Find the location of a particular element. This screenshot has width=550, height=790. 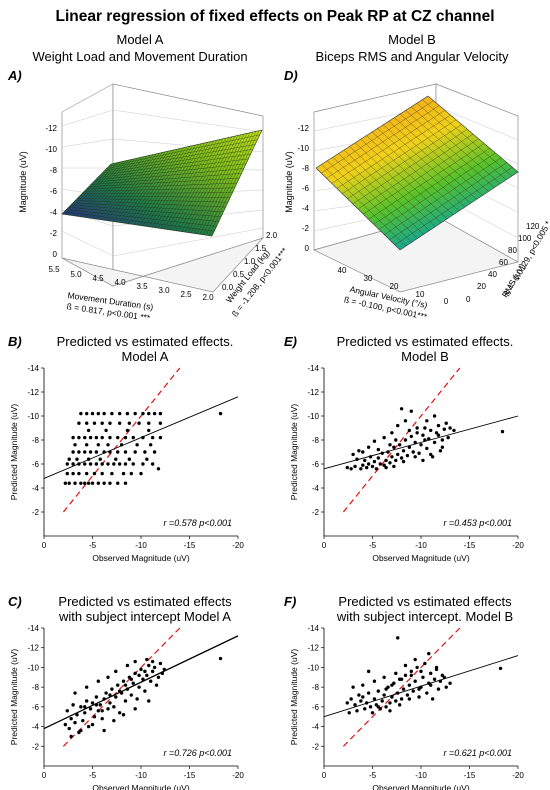

z-tick-d: -10 is located at coordinates (303, 148).